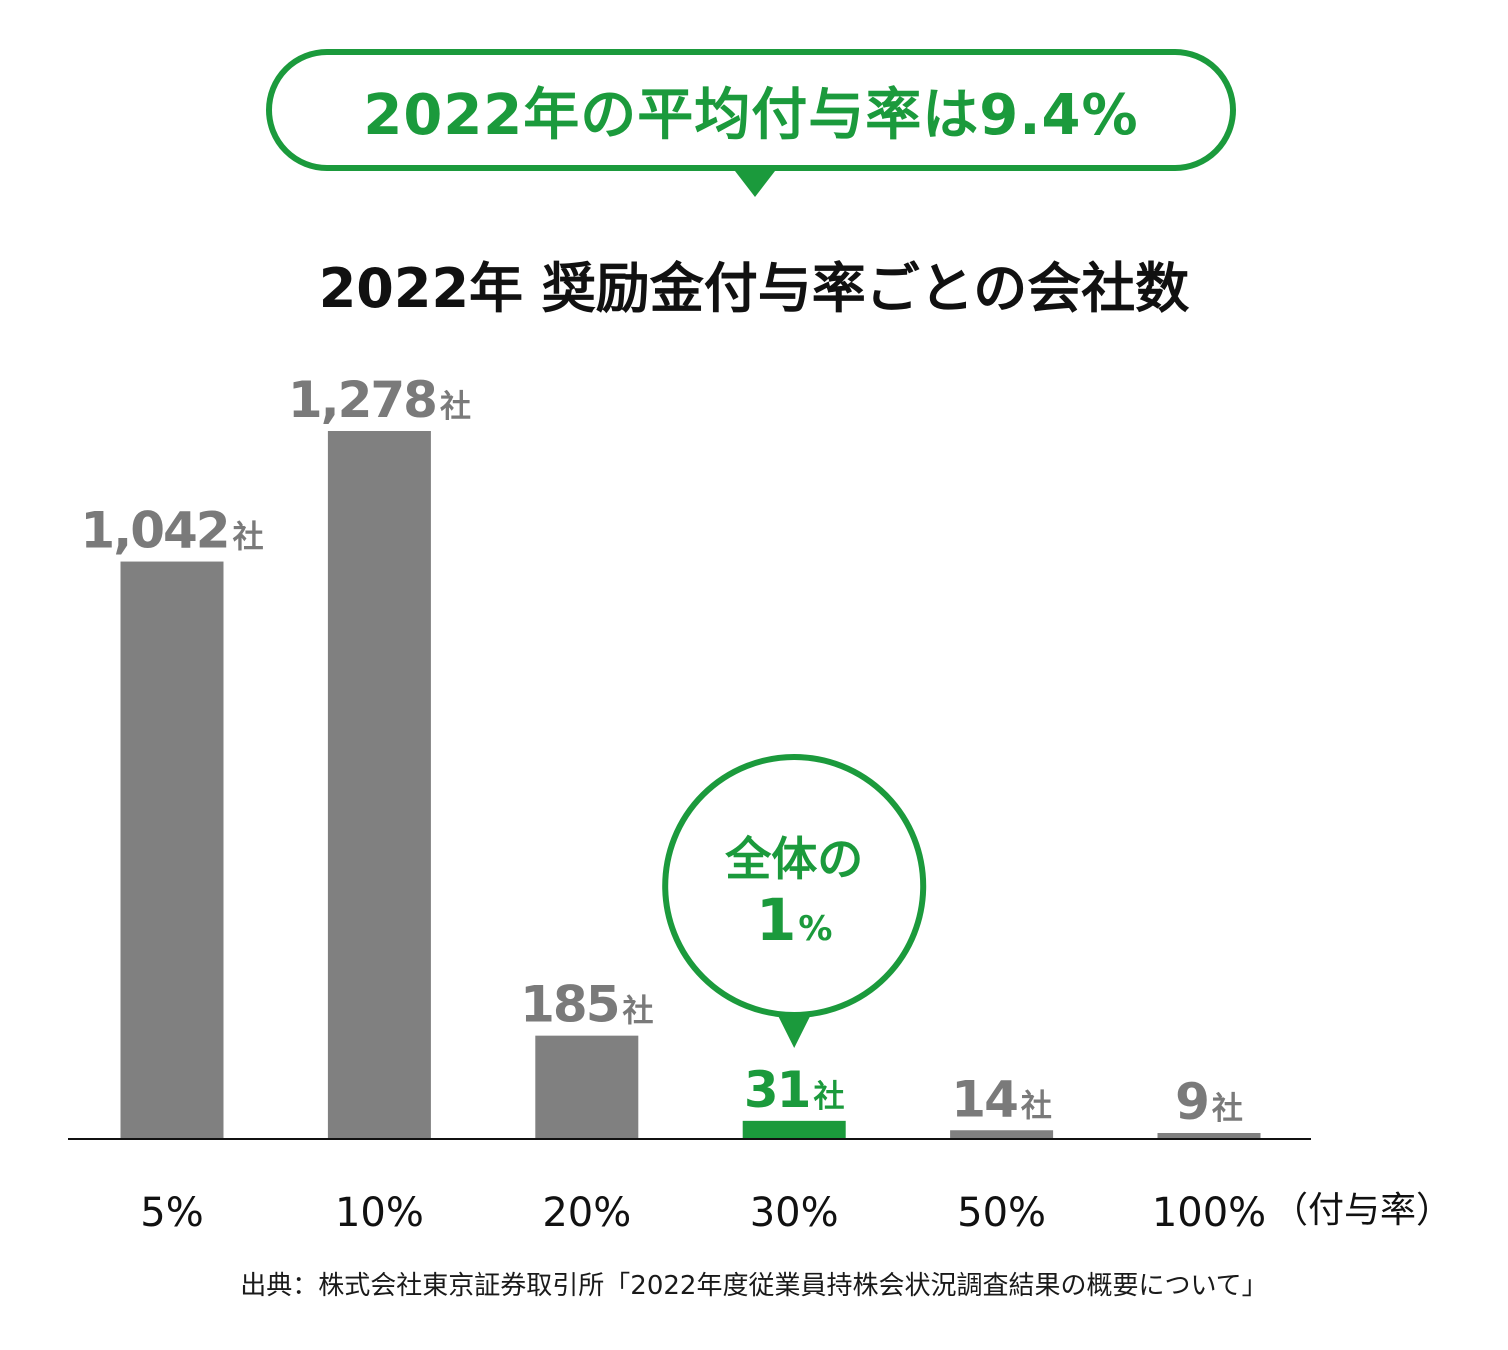  Describe the element at coordinates (172, 849) in the screenshot. I see `bar-5%` at that location.